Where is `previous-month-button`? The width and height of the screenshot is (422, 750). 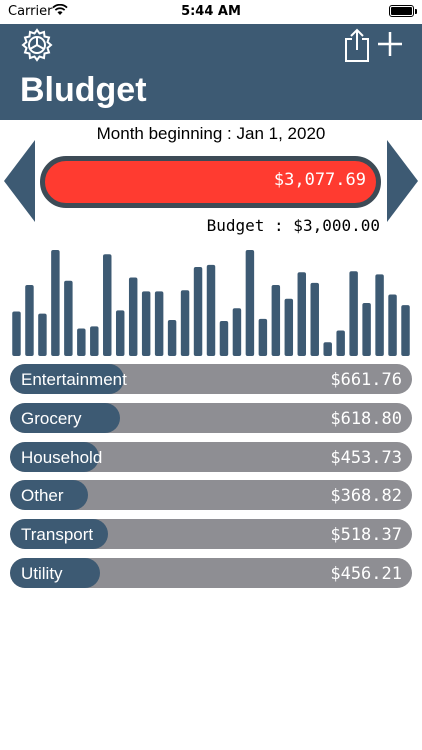
previous-month-button is located at coordinates (20, 181).